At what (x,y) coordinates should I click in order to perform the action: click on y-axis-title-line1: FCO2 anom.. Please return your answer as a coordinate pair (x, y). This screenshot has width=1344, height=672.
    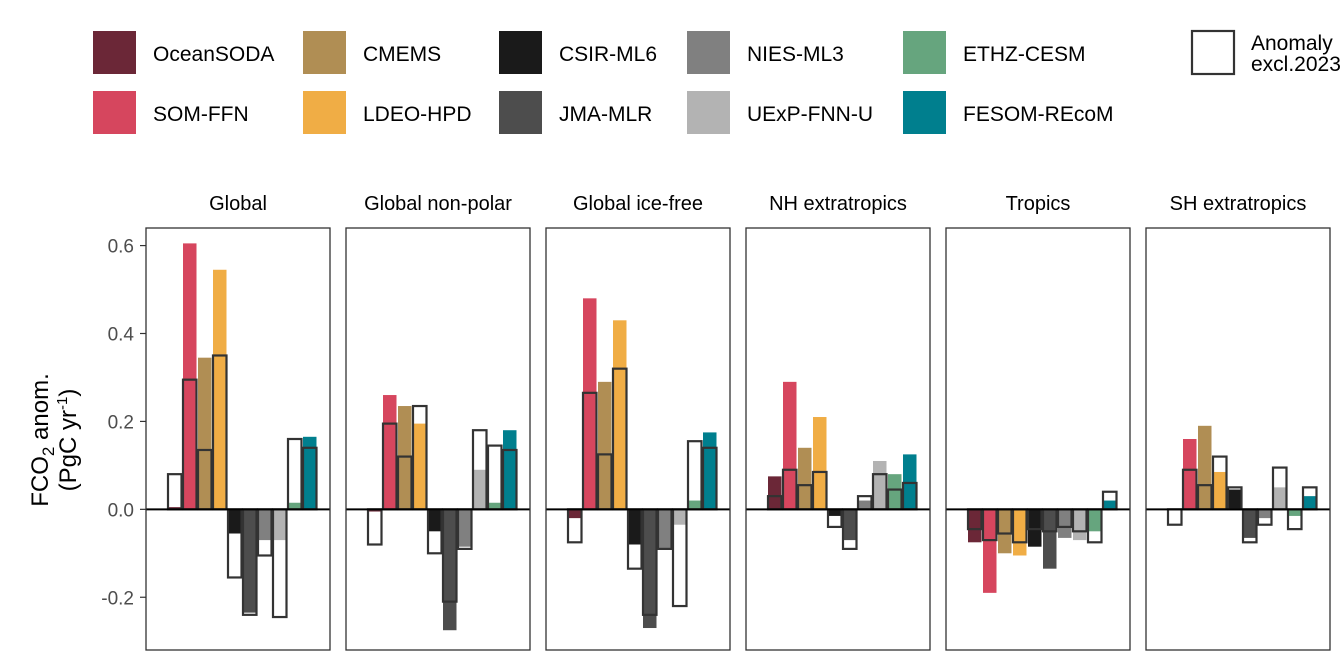
    Looking at the image, I should click on (42, 440).